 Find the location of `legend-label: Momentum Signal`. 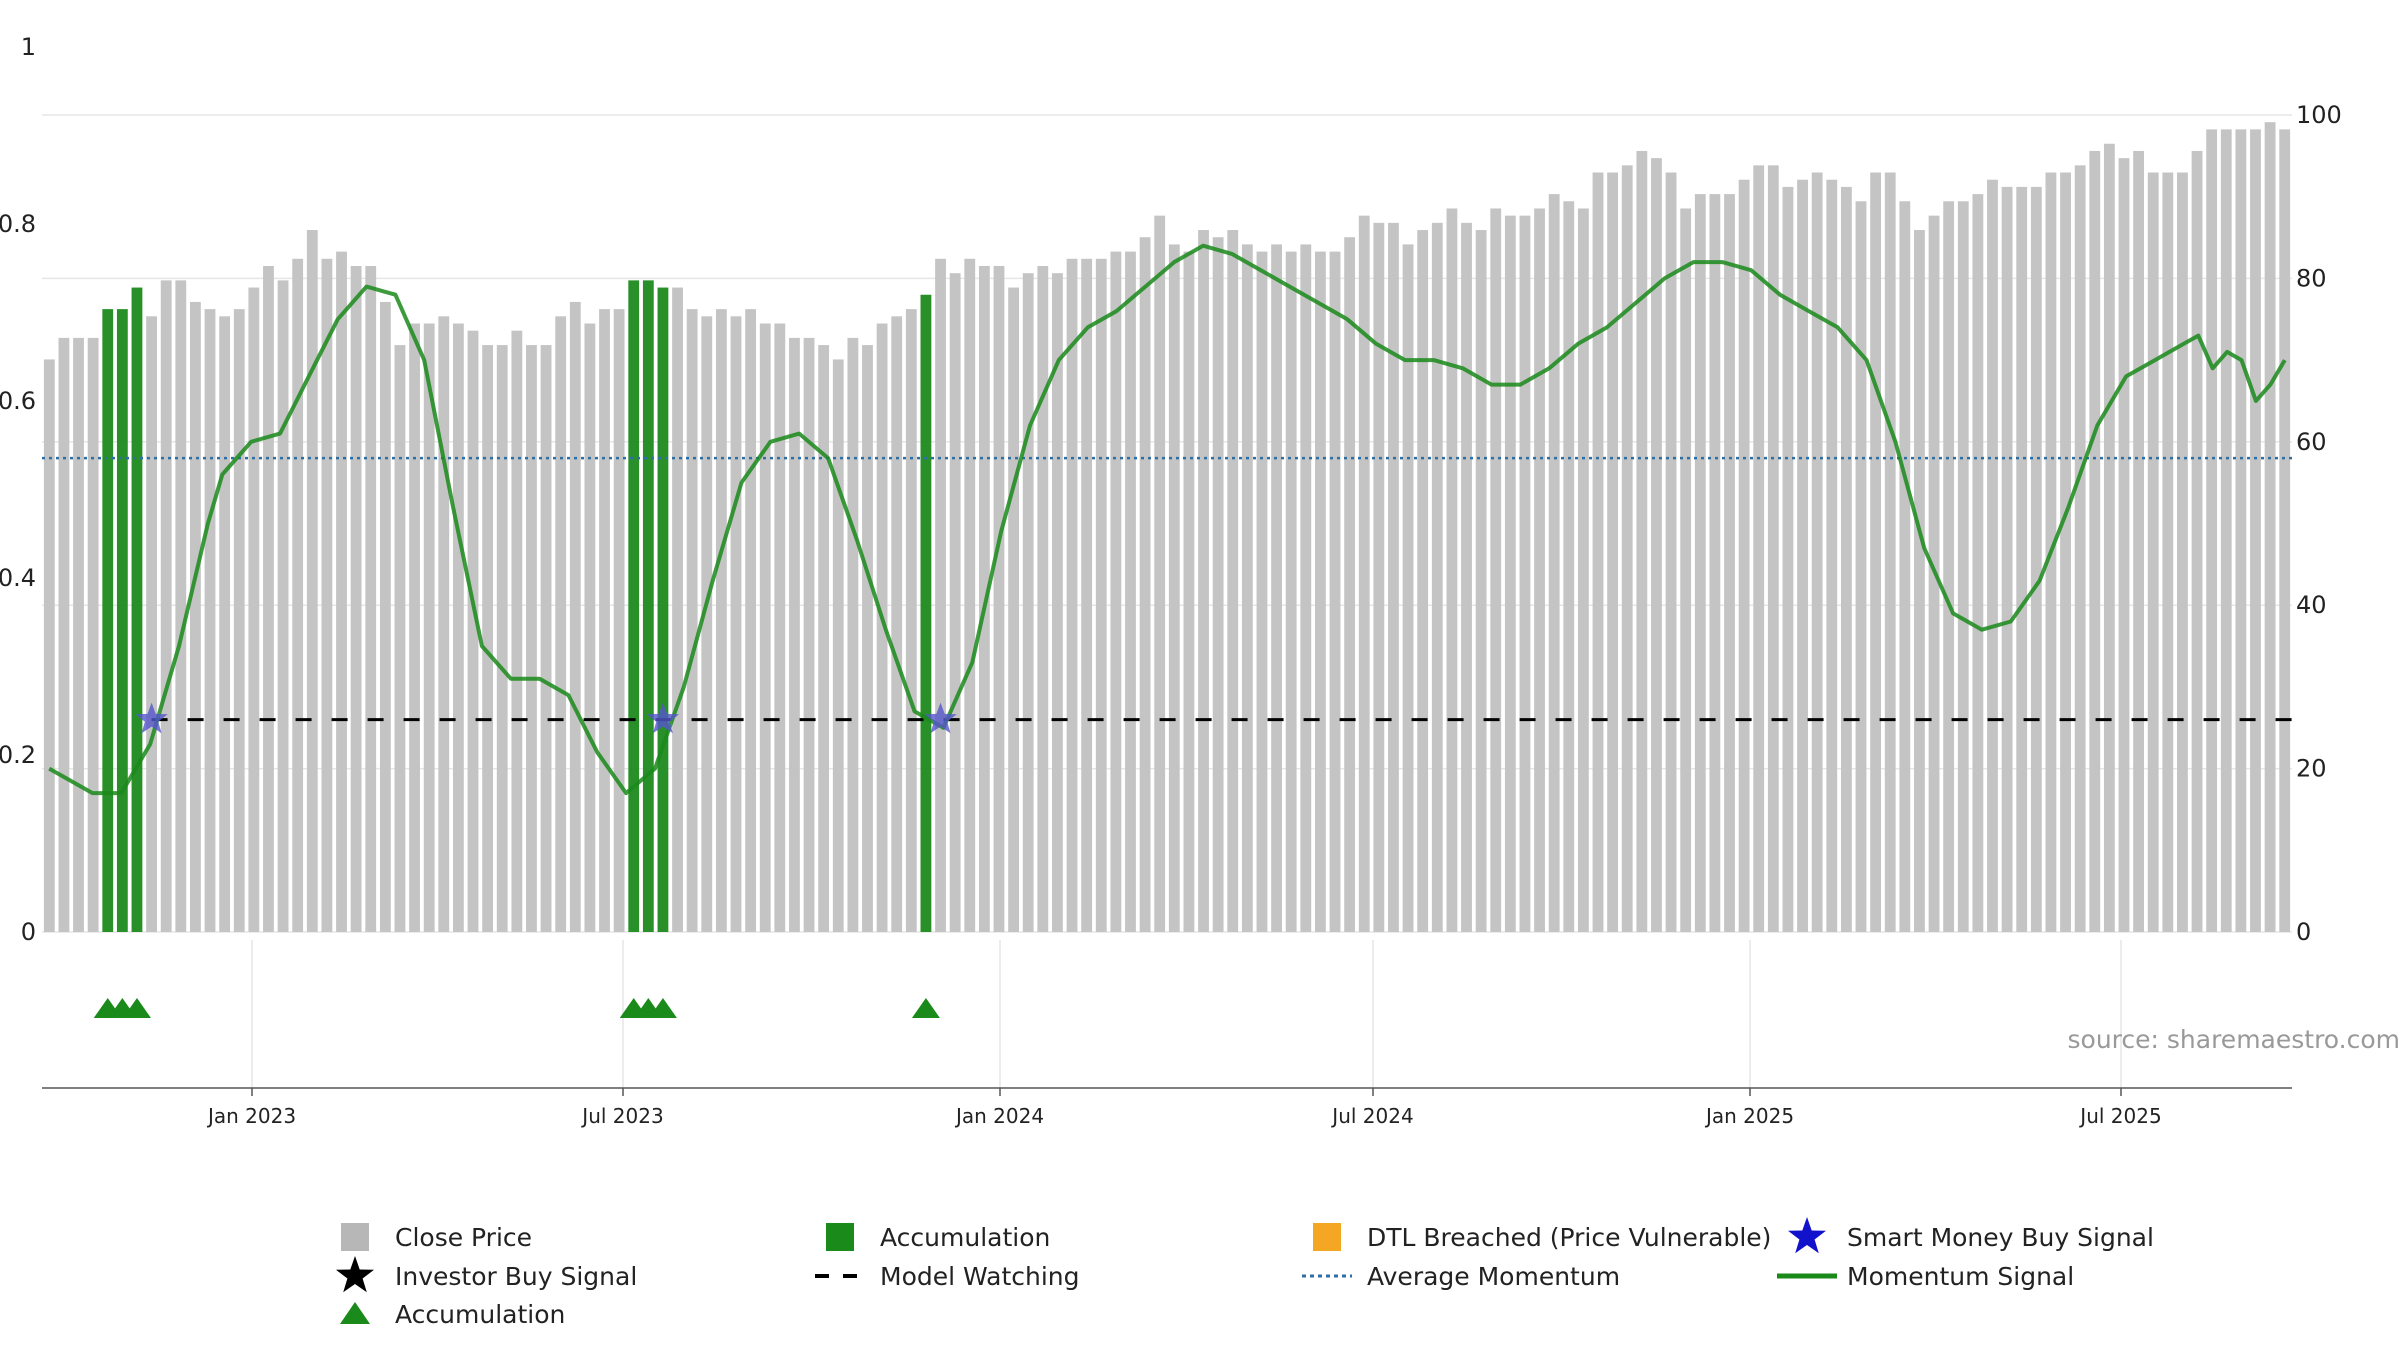

legend-label: Momentum Signal is located at coordinates (1960, 1276).